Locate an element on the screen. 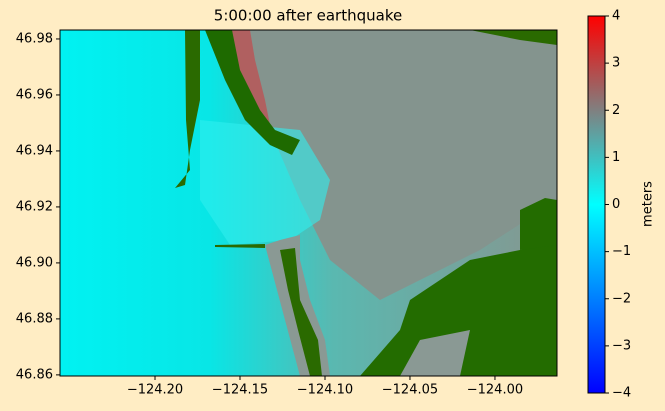 The image size is (665, 411). y-tick-label: 46.98 is located at coordinates (34, 38).